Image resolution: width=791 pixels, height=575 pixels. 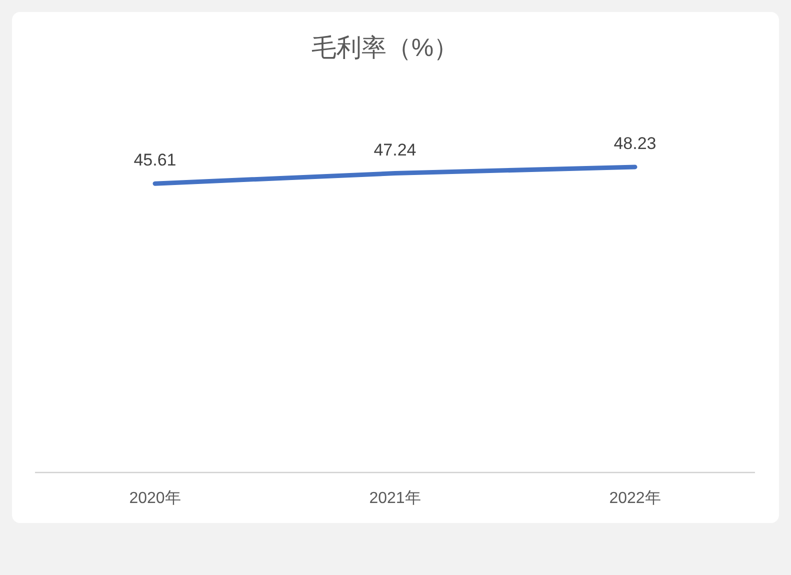 What do you see at coordinates (395, 498) in the screenshot?
I see `x-tick-label: 2021年` at bounding box center [395, 498].